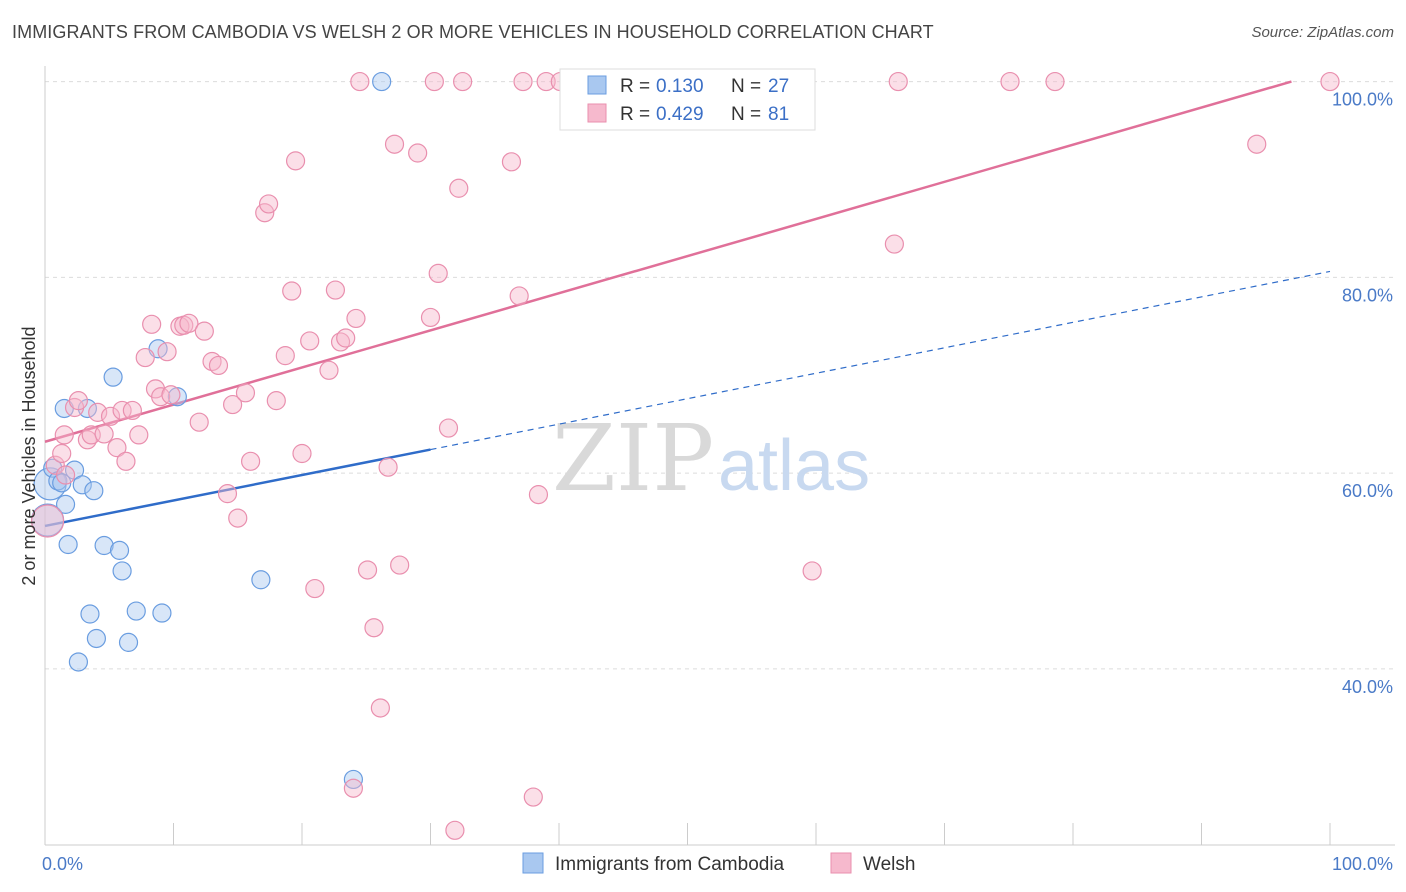 This screenshot has height=892, width=1406. I want to click on watermark-atlas: atlas, so click(794, 466).